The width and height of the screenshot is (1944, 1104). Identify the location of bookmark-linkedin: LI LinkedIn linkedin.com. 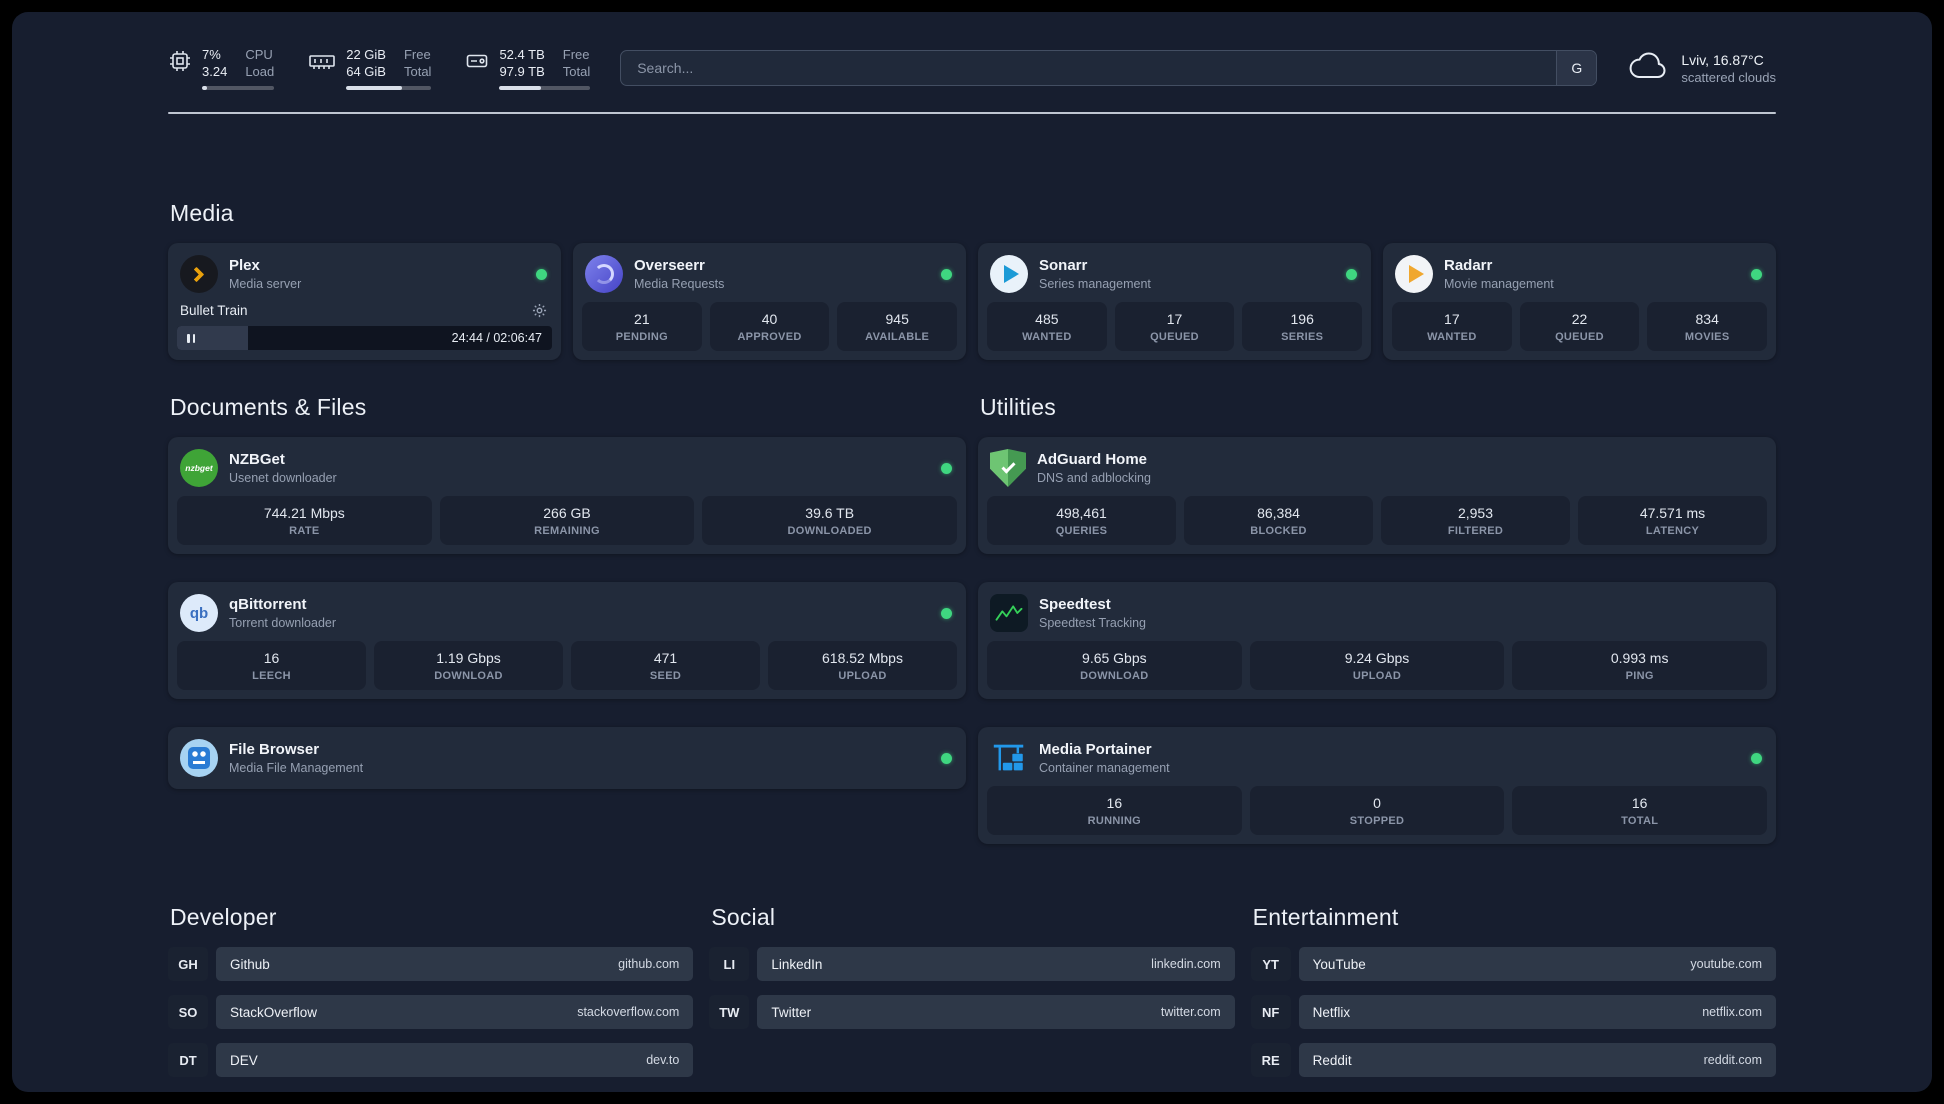
(972, 964).